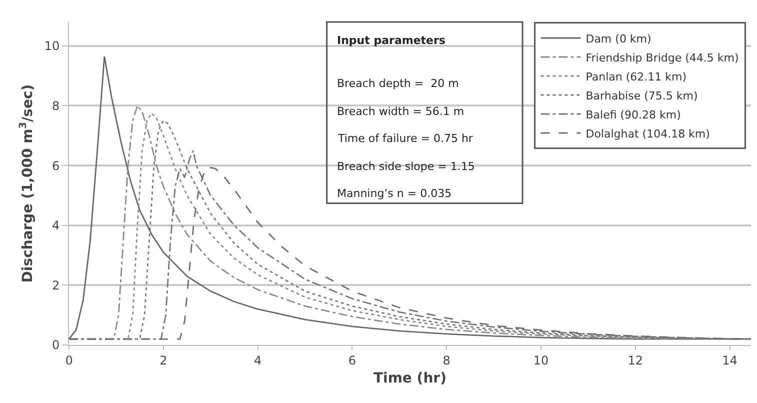 The image size is (757, 403). What do you see at coordinates (391, 40) in the screenshot?
I see `annotation: Input parameters` at bounding box center [391, 40].